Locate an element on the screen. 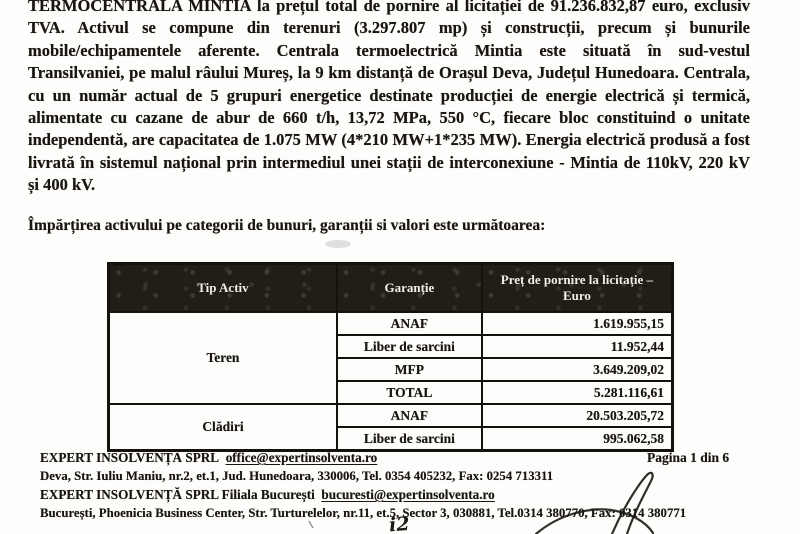 The image size is (800, 534). footer-email-office: office@expertinsolventa.ro is located at coordinates (301, 457).